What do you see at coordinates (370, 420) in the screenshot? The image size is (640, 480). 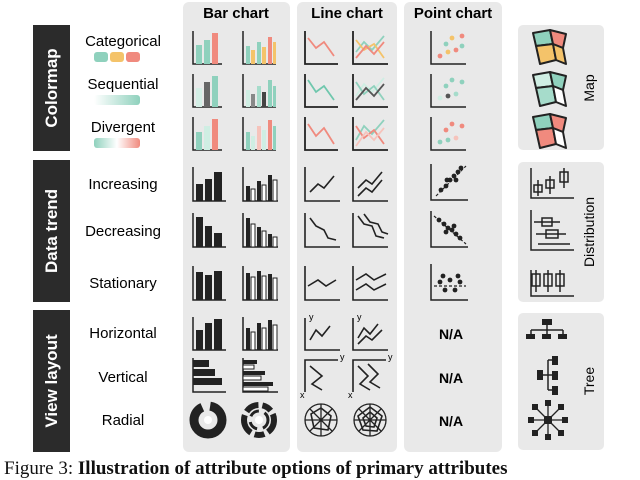 I see `line-radial-multi` at bounding box center [370, 420].